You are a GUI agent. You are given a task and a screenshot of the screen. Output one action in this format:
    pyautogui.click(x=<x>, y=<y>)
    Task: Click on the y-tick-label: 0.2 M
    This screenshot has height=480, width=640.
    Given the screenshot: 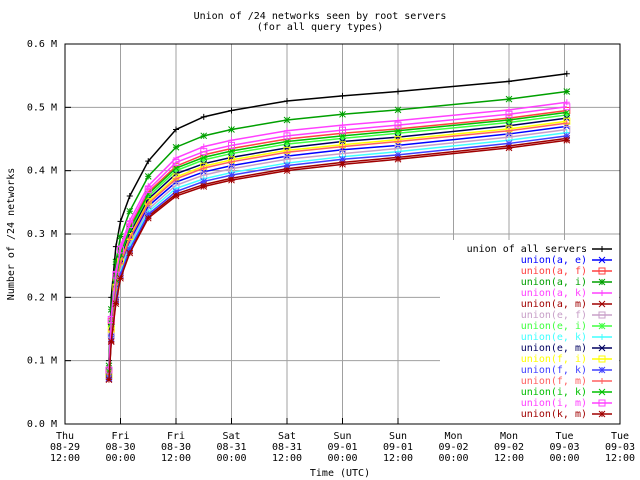 What is the action you would take?
    pyautogui.click(x=42, y=297)
    